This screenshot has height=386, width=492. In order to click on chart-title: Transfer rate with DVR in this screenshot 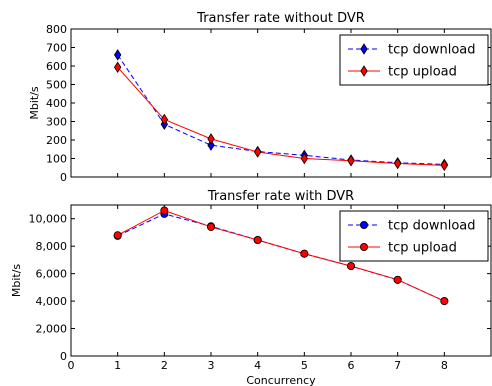, I will do `click(280, 196)`.